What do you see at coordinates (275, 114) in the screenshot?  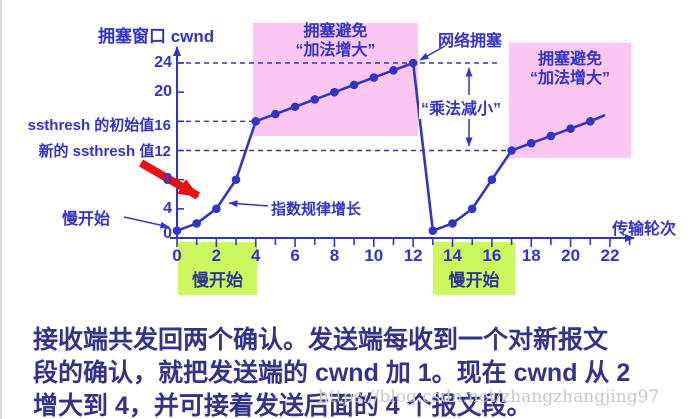 I see `data-point-x5-cwnd17` at bounding box center [275, 114].